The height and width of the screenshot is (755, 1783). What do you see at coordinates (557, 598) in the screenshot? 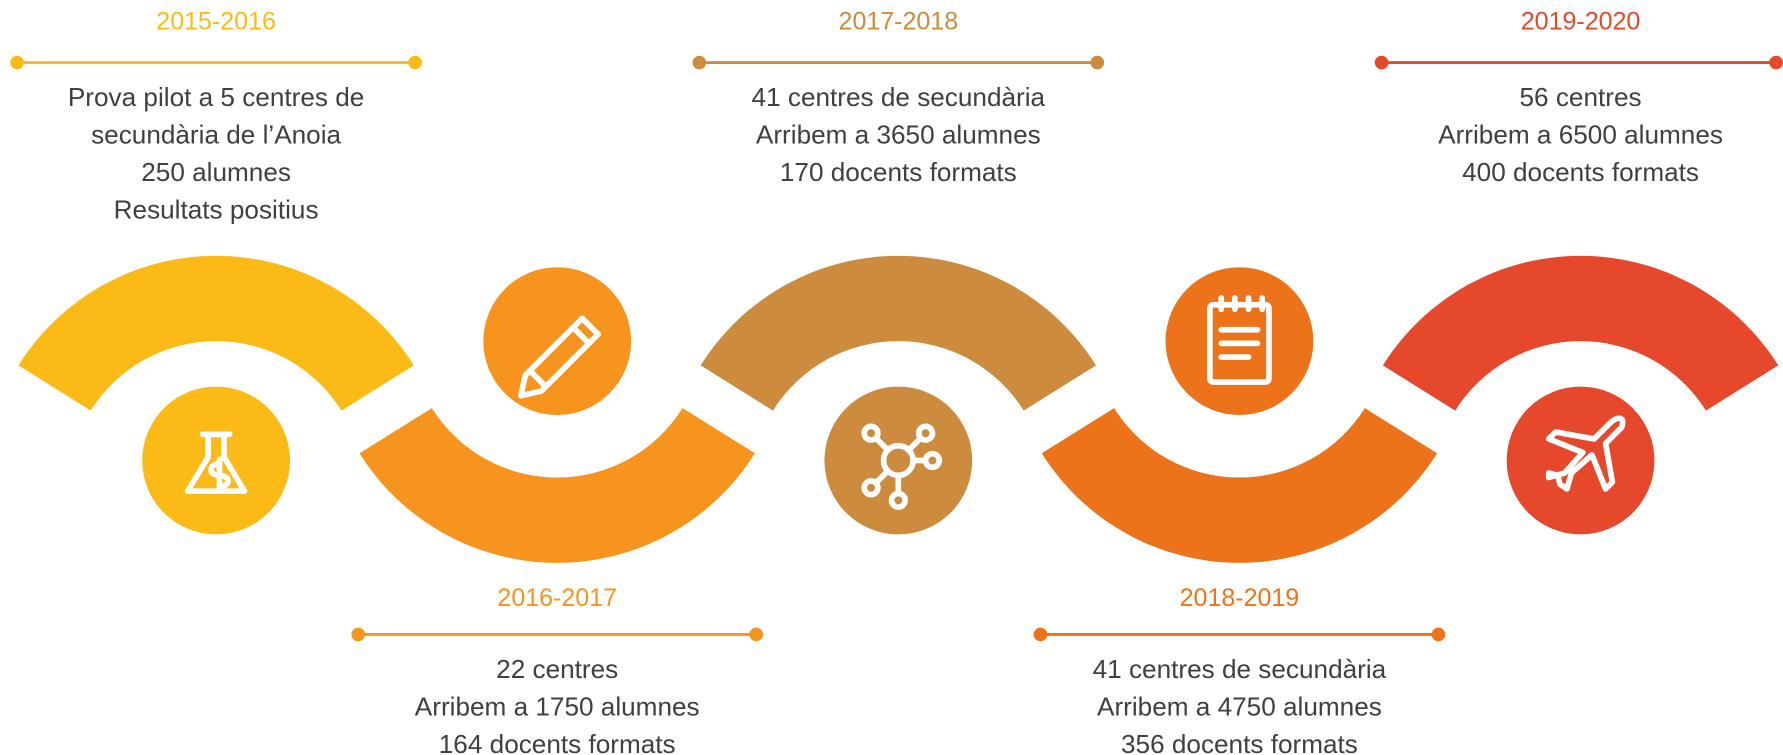
I see `year-label: 2016-2017` at bounding box center [557, 598].